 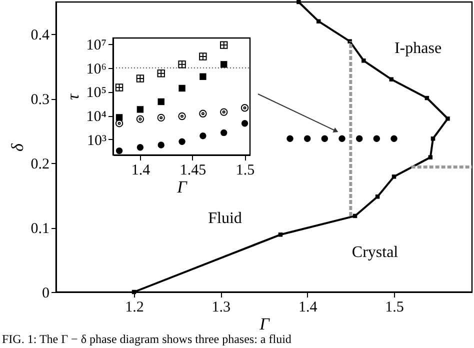 I want to click on annotation: Crystal, so click(x=375, y=252).